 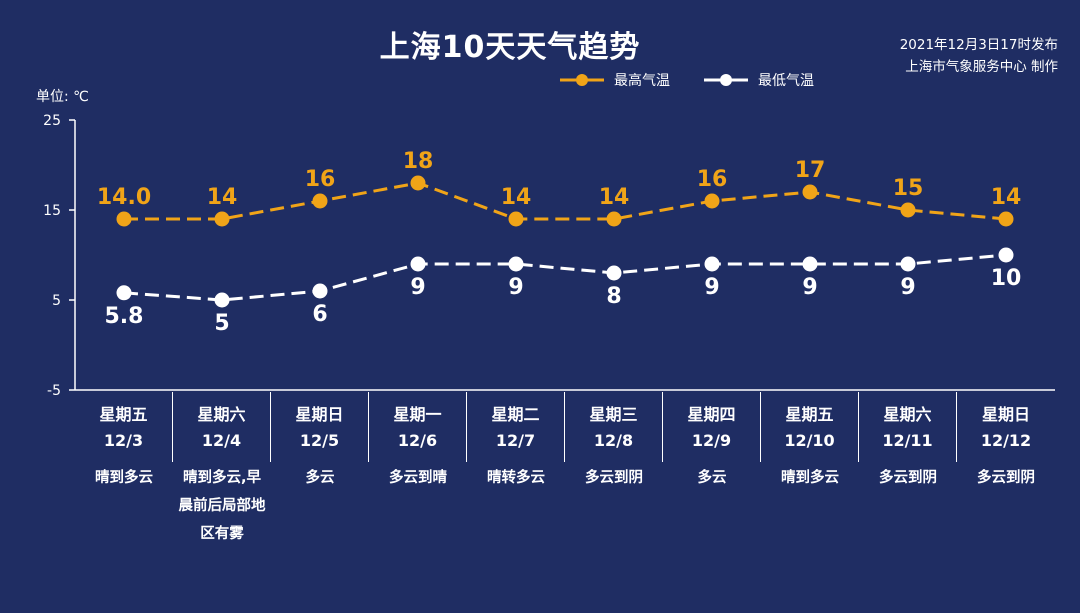 I want to click on legend-high-label: 最高气温, so click(x=642, y=81).